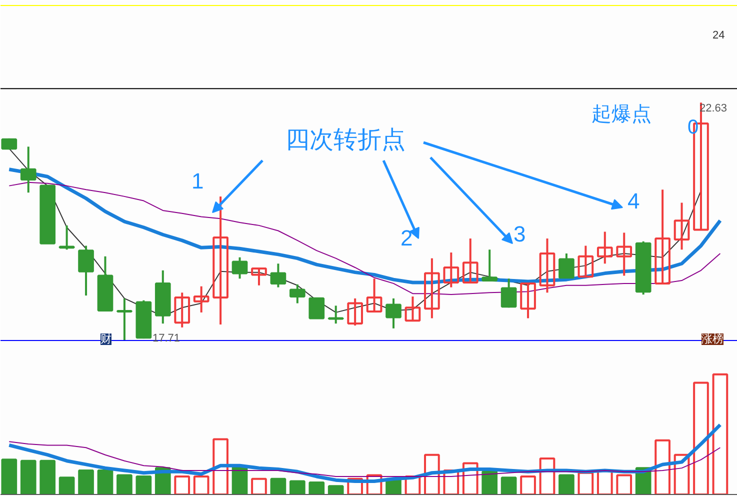  I want to click on annotation: 涨榜, so click(713, 339).